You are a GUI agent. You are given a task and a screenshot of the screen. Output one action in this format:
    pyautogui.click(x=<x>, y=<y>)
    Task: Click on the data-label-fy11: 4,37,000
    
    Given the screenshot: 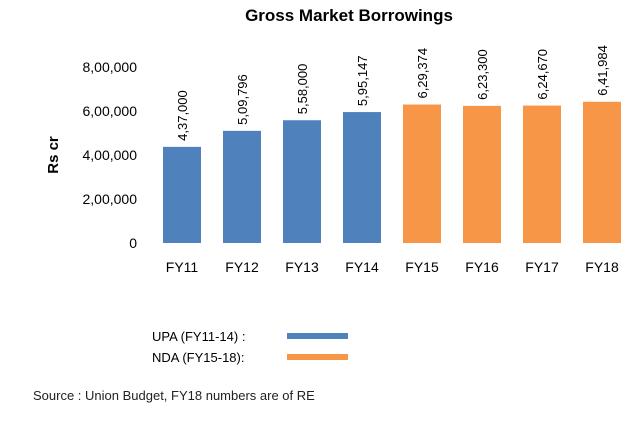 What is the action you would take?
    pyautogui.click(x=182, y=115)
    